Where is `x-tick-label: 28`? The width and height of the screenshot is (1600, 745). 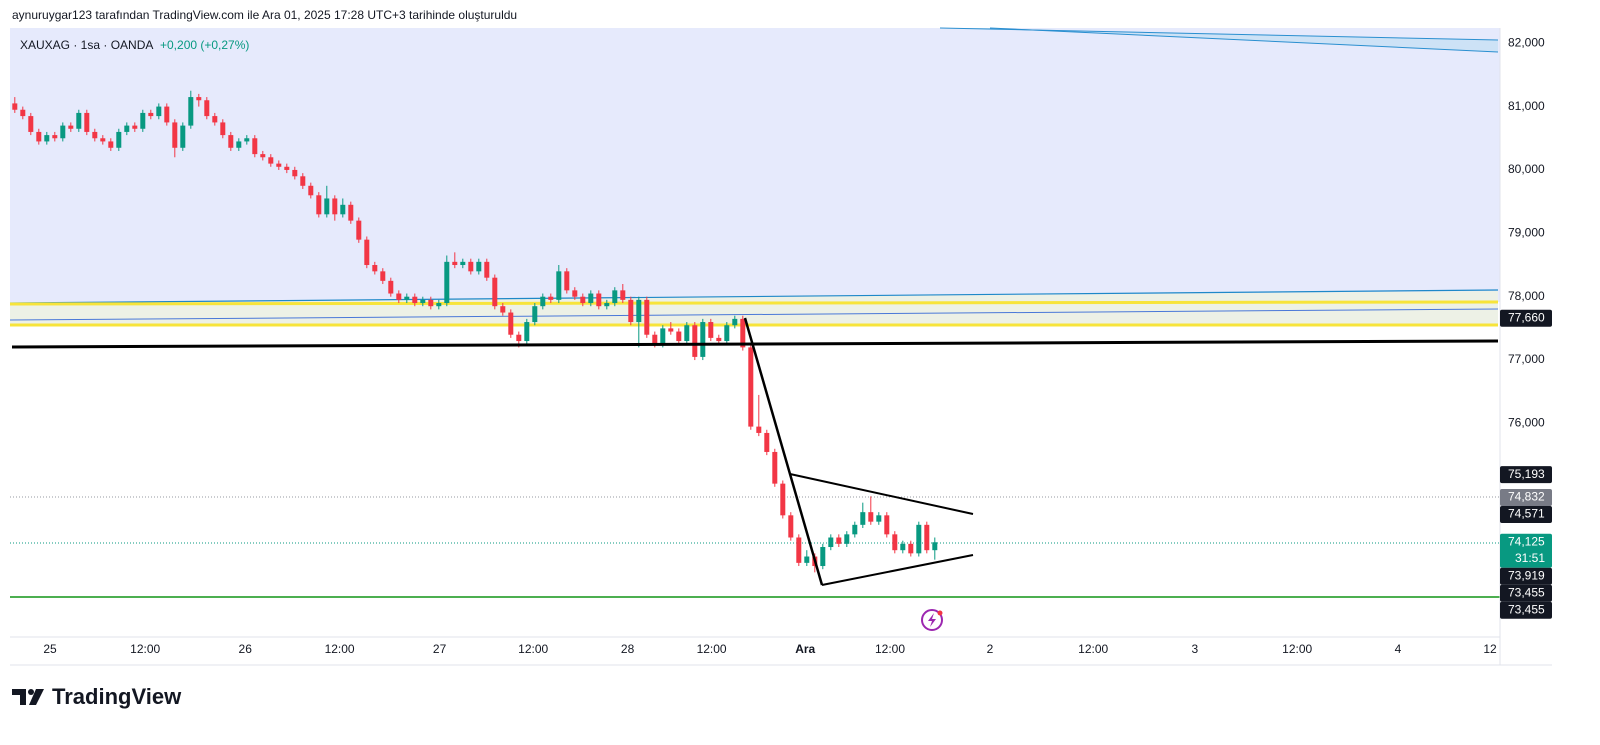
x-tick-label: 28 is located at coordinates (628, 649).